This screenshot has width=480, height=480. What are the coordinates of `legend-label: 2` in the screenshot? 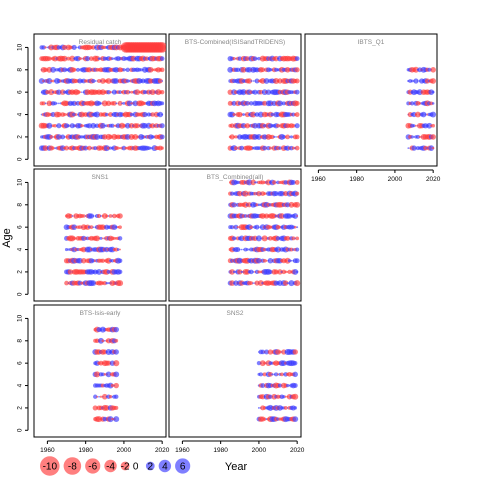 It's located at (151, 467).